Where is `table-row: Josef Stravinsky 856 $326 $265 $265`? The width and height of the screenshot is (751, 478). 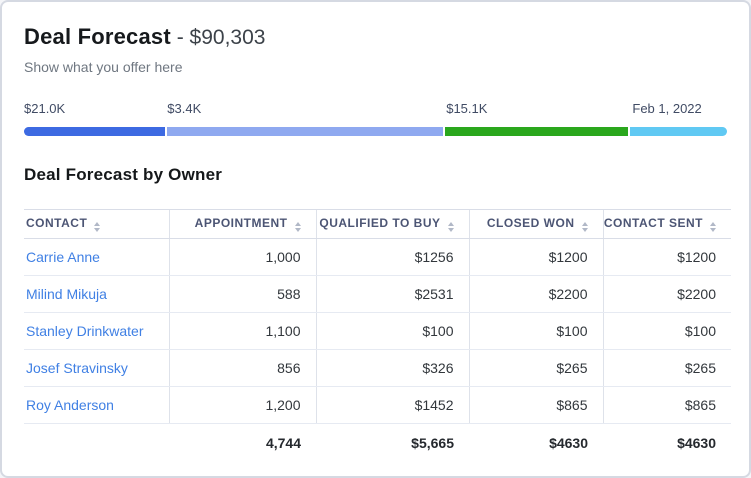
table-row: Josef Stravinsky 856 $326 $265 $265 is located at coordinates (377, 368).